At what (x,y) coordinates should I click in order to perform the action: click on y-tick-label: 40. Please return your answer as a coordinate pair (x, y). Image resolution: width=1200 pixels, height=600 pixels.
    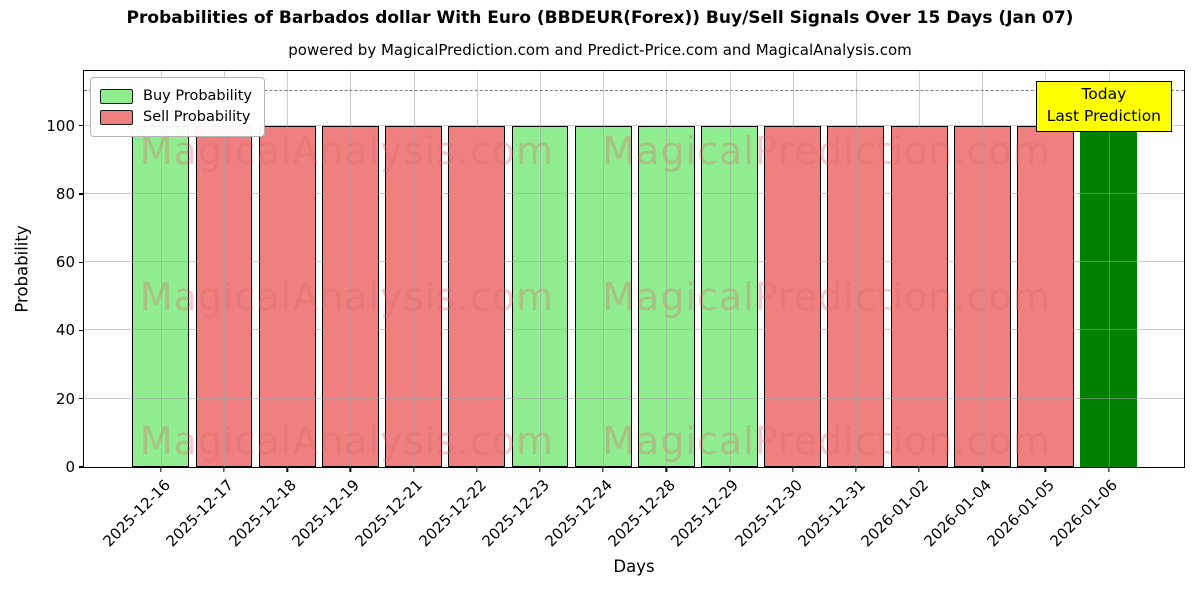
    Looking at the image, I should click on (65, 330).